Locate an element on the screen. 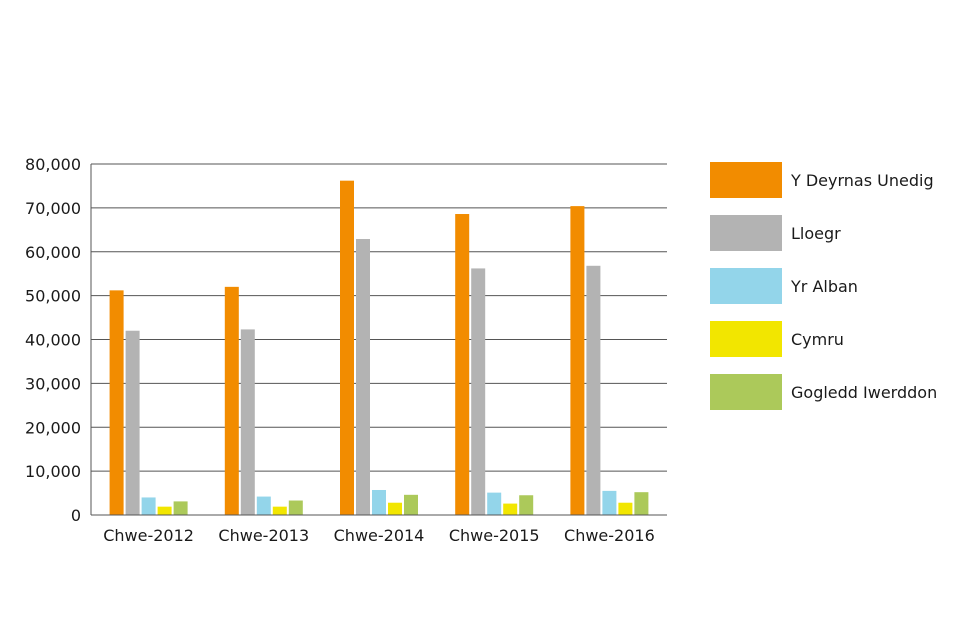  x-tick-label: Chwe-2016 is located at coordinates (609, 535).